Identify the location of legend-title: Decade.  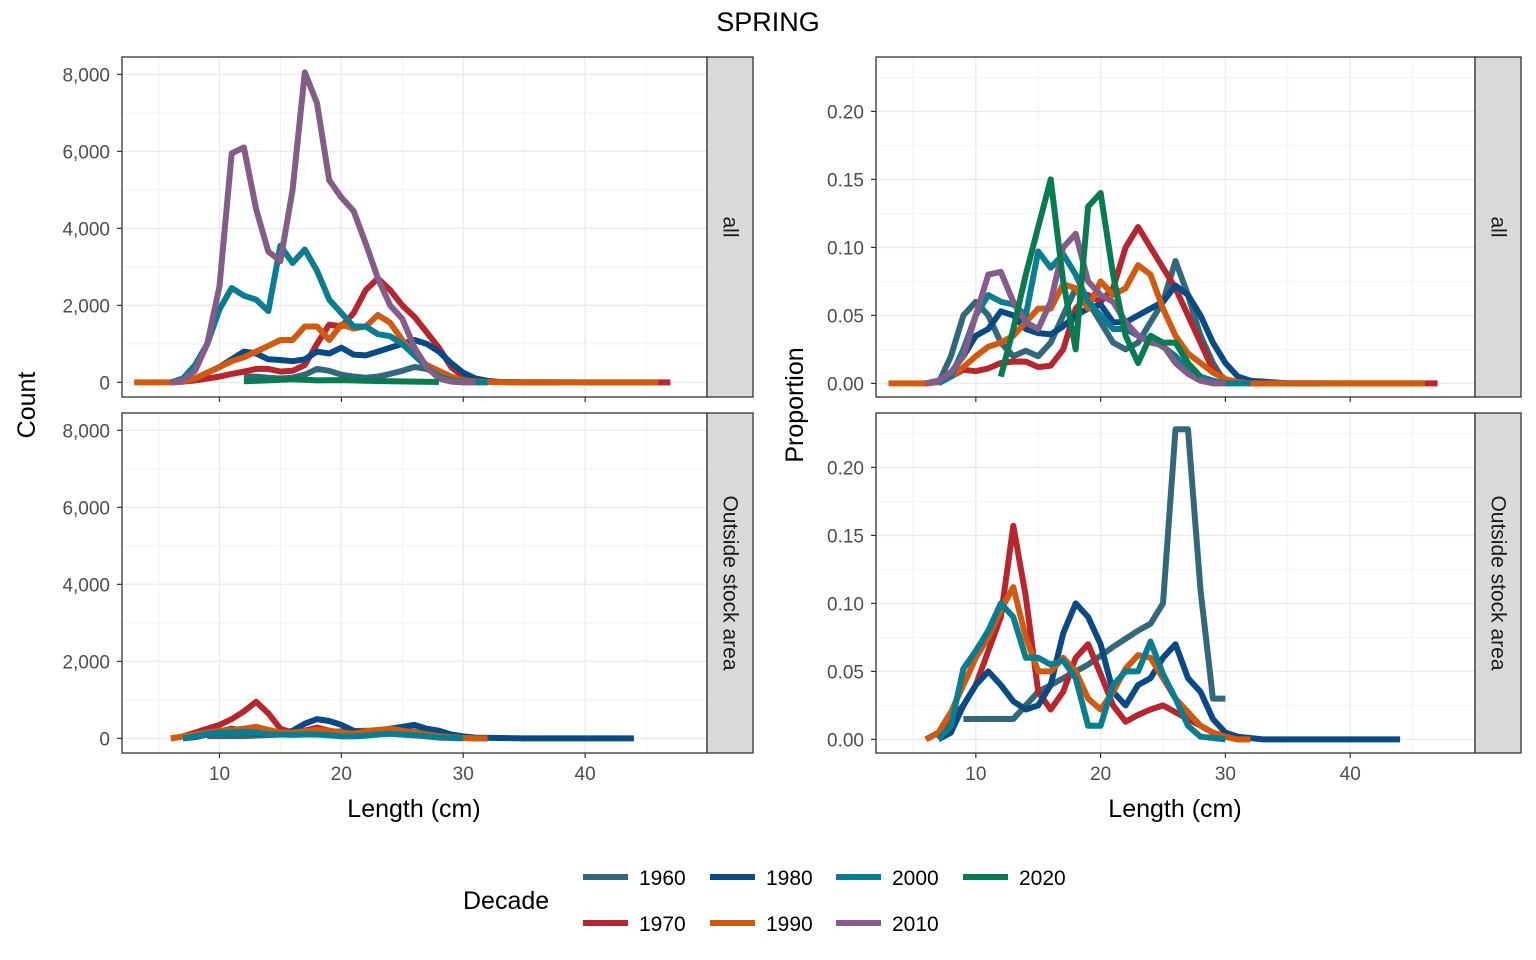
(506, 901).